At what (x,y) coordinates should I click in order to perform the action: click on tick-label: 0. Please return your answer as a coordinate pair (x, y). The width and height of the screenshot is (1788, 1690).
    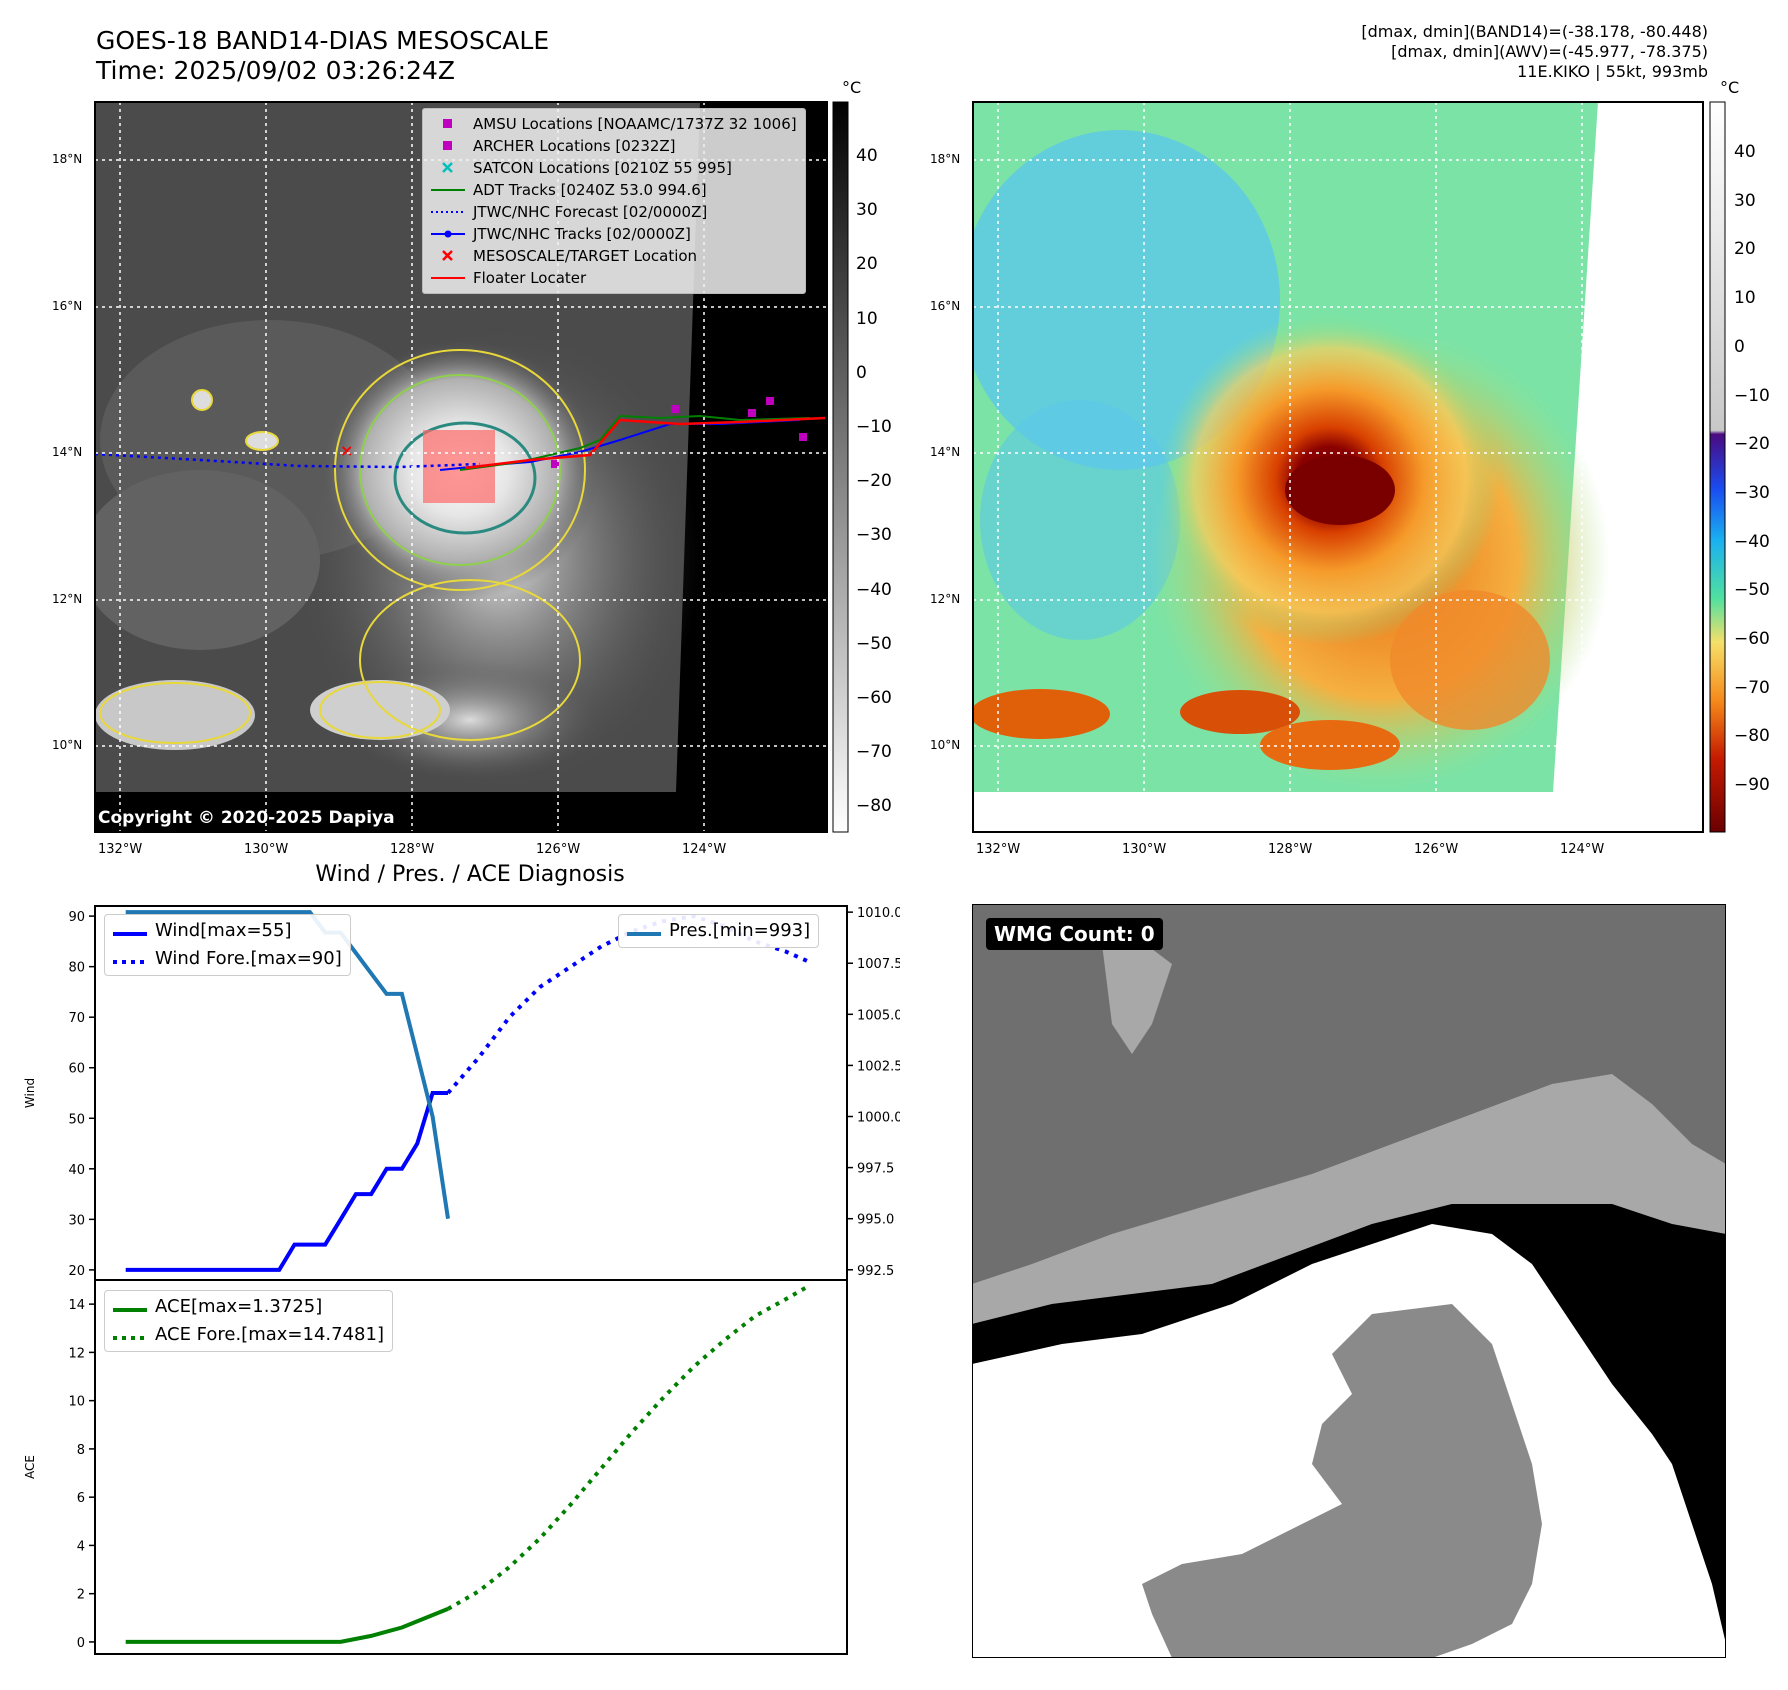
    Looking at the image, I should click on (81, 1643).